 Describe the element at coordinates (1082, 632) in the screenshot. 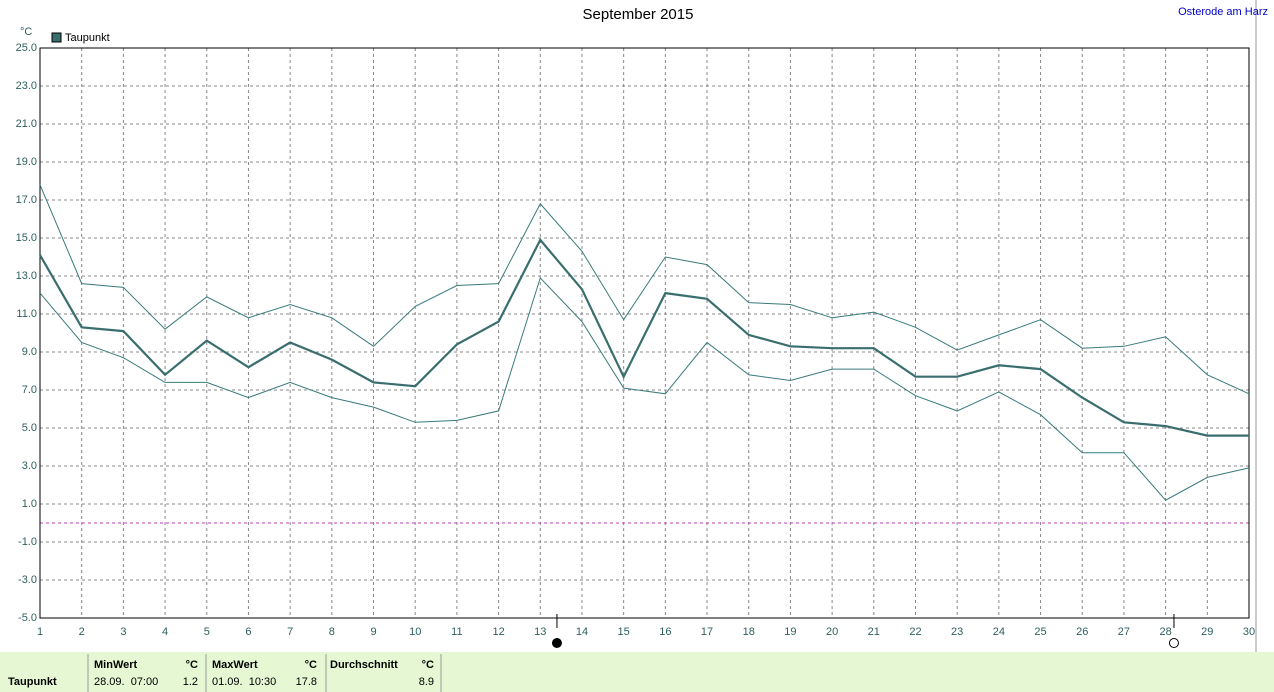

I see `x-tick-label: 26` at that location.